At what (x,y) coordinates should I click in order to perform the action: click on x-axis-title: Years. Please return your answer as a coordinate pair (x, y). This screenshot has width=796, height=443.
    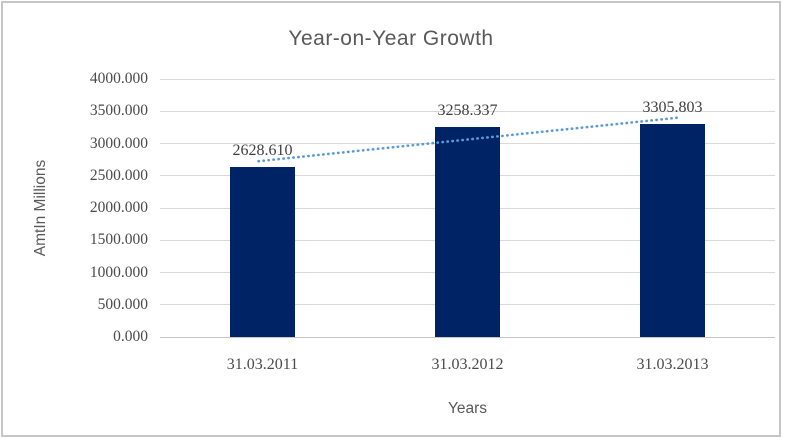
    Looking at the image, I should click on (467, 408).